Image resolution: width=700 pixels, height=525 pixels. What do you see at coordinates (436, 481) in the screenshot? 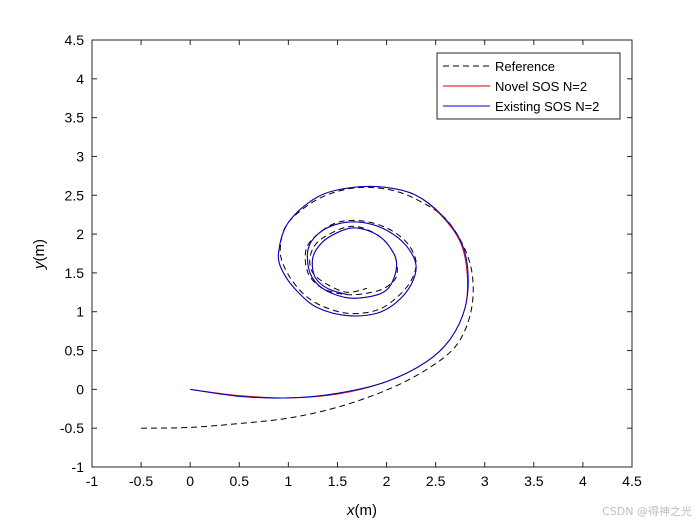
I see `x-tick-label: 2.5` at bounding box center [436, 481].